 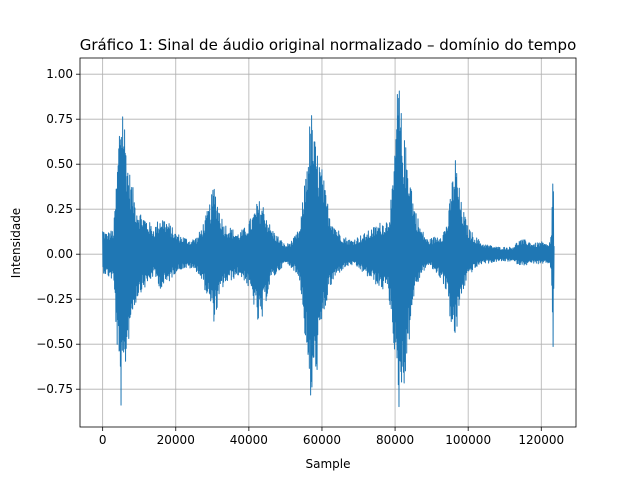 I want to click on x-axis: 0 20000 40000 60000 80000 100000 120000, so click(x=331, y=437).